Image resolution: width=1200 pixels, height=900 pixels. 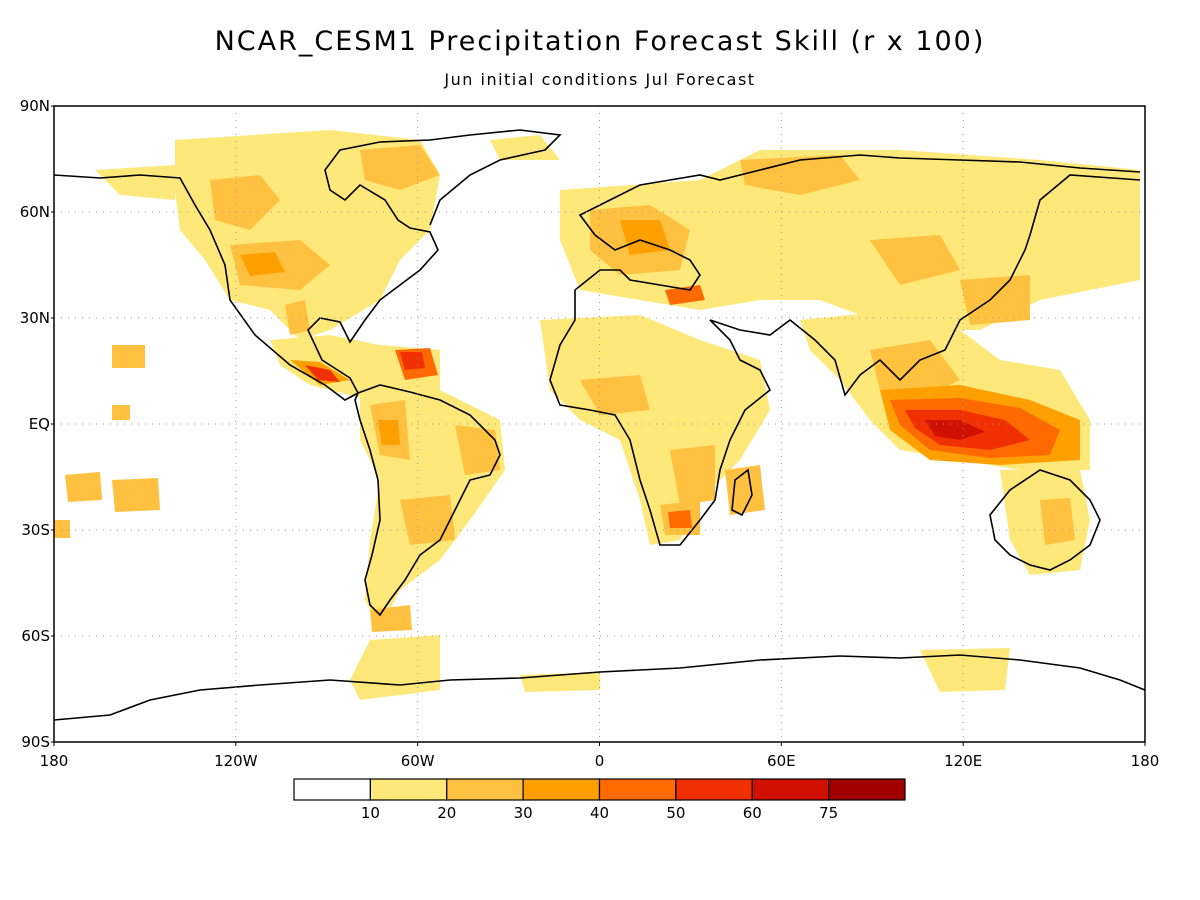 I want to click on lat-tick-label: EQ, so click(x=39, y=424).